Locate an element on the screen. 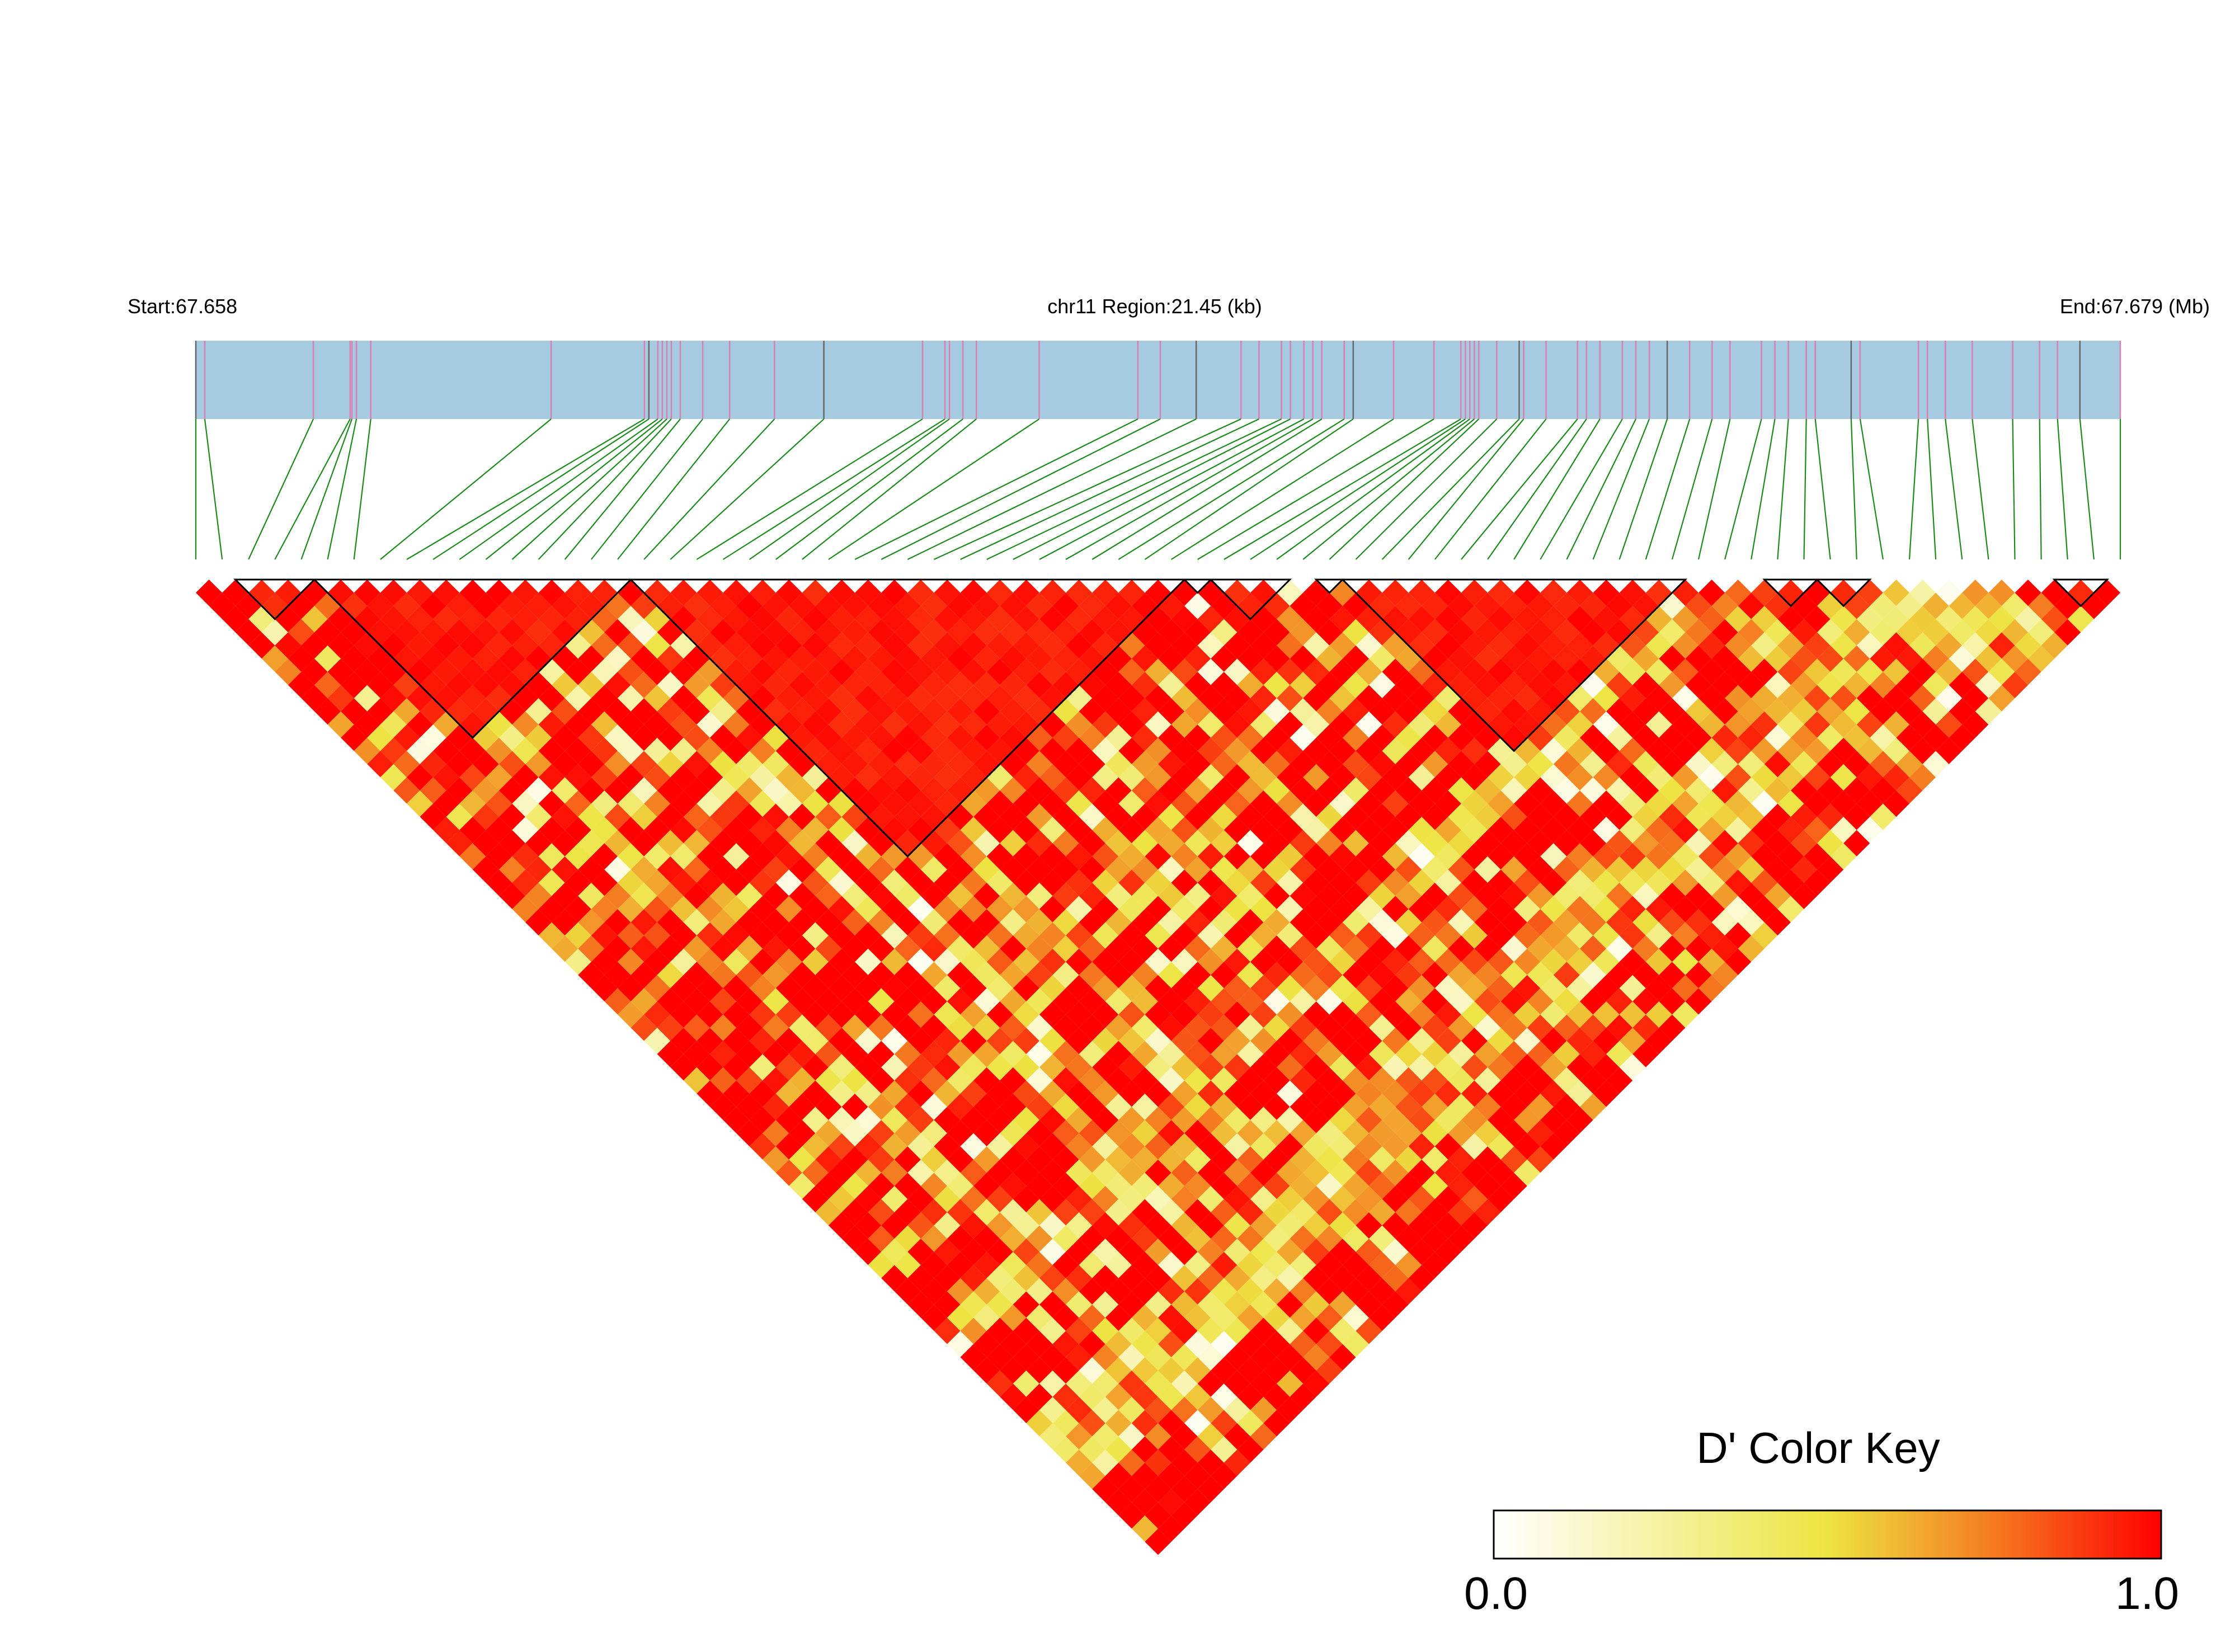 This screenshot has height=1652, width=2235. color-key-gradient is located at coordinates (1827, 1535).